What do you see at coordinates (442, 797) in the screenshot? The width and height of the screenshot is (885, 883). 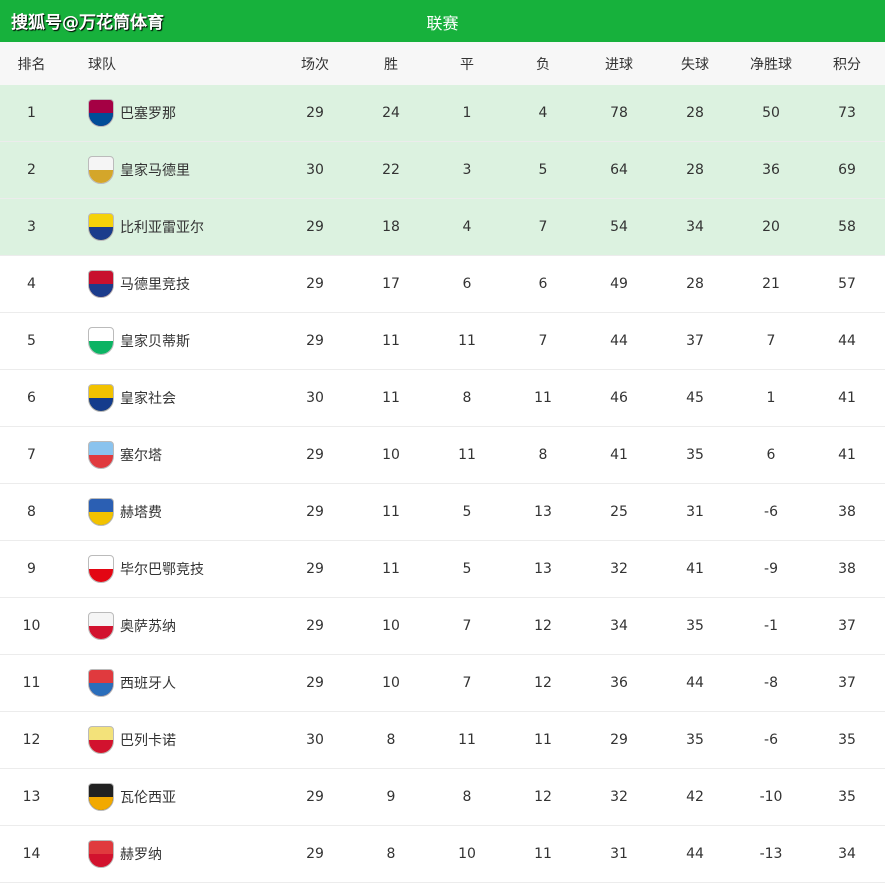 I see `table-row: 13 瓦伦西亚 29 9 8 12 32 42 -10 35` at bounding box center [442, 797].